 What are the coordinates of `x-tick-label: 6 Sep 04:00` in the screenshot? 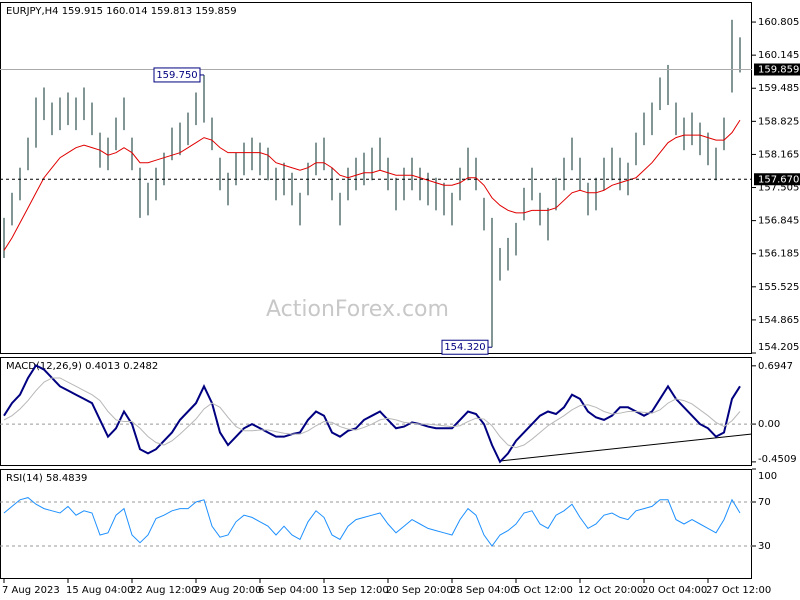 It's located at (288, 590).